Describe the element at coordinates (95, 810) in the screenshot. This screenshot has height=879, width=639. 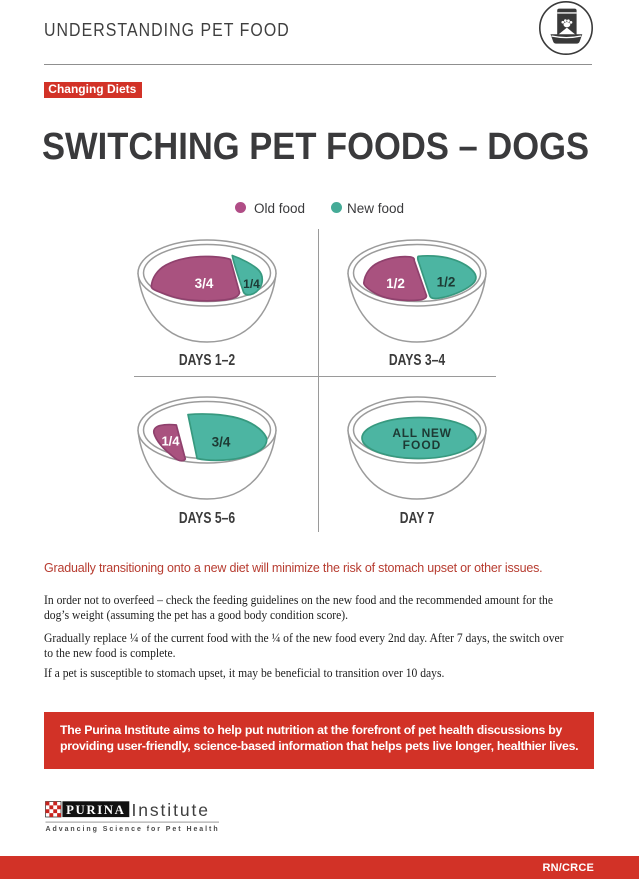
I see `svg-text: PURINA` at that location.